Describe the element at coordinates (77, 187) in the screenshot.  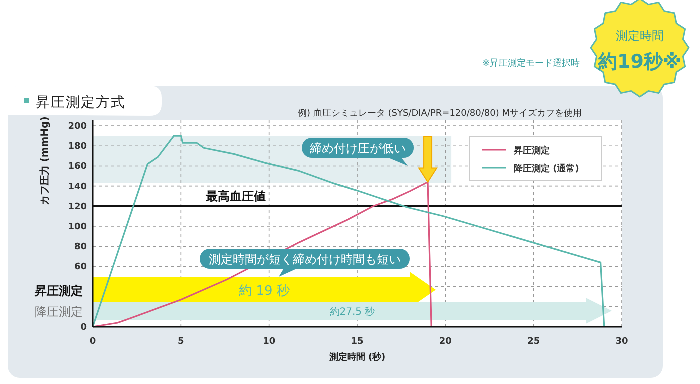
I see `y-tick-label: 140` at that location.